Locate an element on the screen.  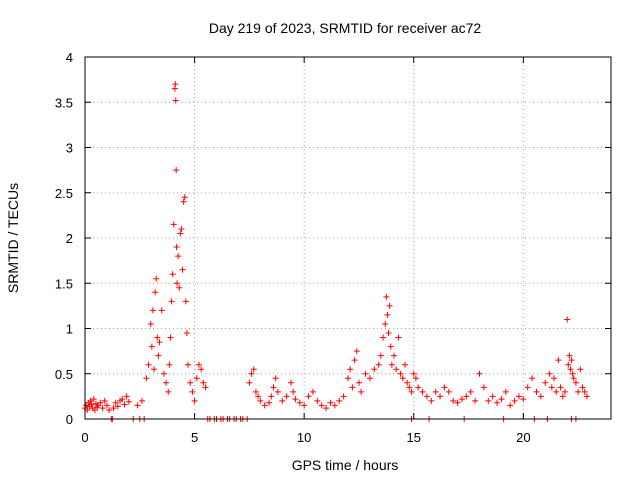
x-tick-label: 20 is located at coordinates (523, 437).